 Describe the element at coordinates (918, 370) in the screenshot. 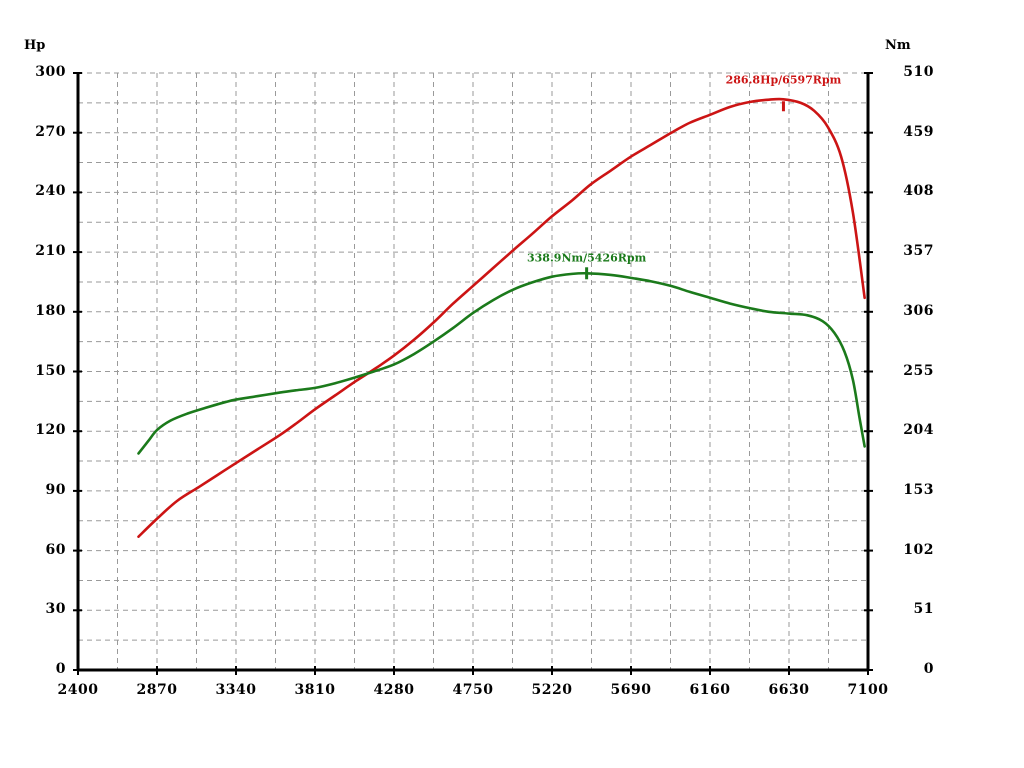

I see `y2-axis-tick-label: 255` at that location.